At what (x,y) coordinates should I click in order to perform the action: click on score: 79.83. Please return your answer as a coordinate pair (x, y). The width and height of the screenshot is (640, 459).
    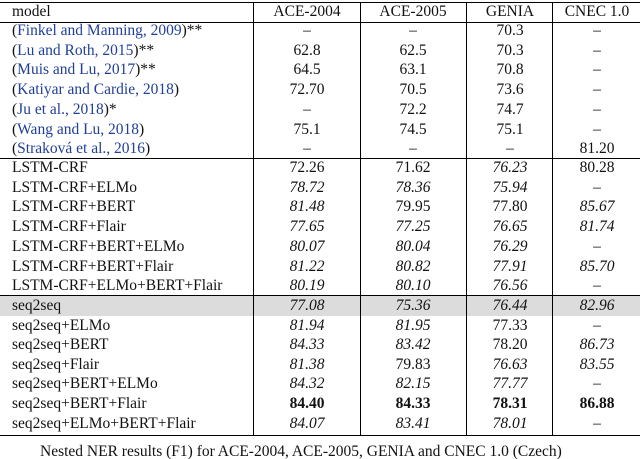
    Looking at the image, I should click on (413, 364).